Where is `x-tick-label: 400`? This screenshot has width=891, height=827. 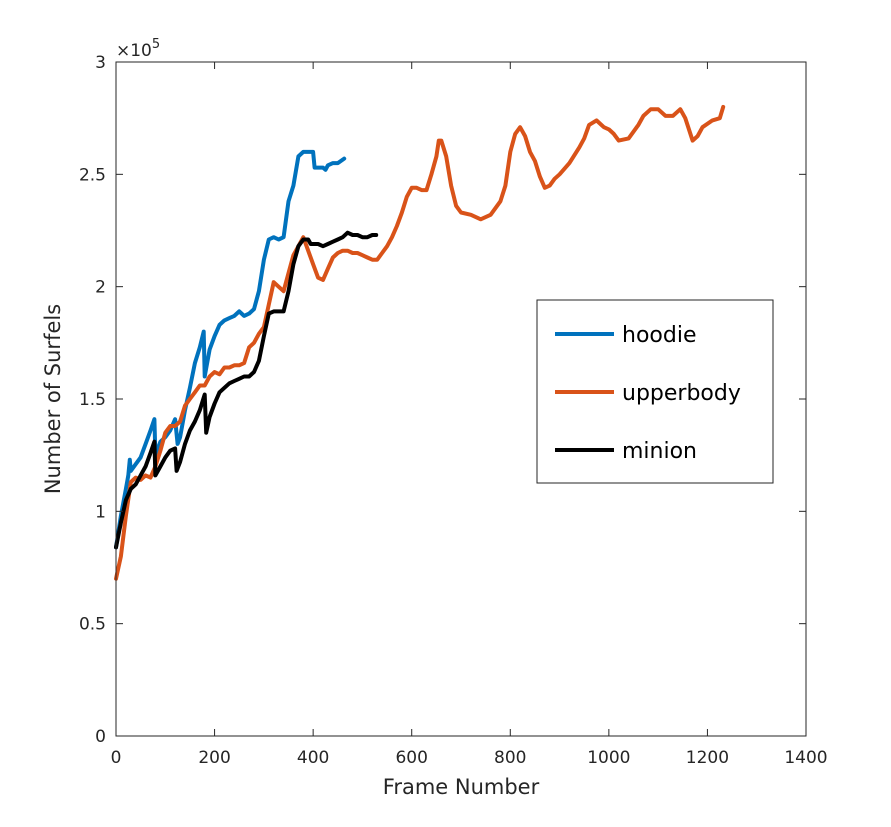
x-tick-label: 400 is located at coordinates (313, 758).